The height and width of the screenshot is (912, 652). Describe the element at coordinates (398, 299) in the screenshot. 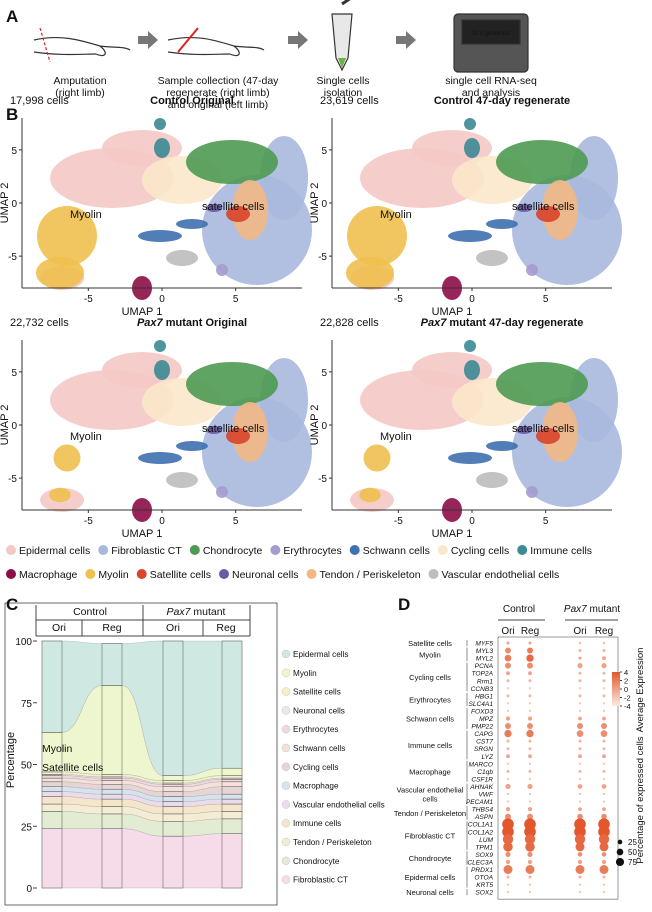

I see `x-tick-label: -5` at that location.